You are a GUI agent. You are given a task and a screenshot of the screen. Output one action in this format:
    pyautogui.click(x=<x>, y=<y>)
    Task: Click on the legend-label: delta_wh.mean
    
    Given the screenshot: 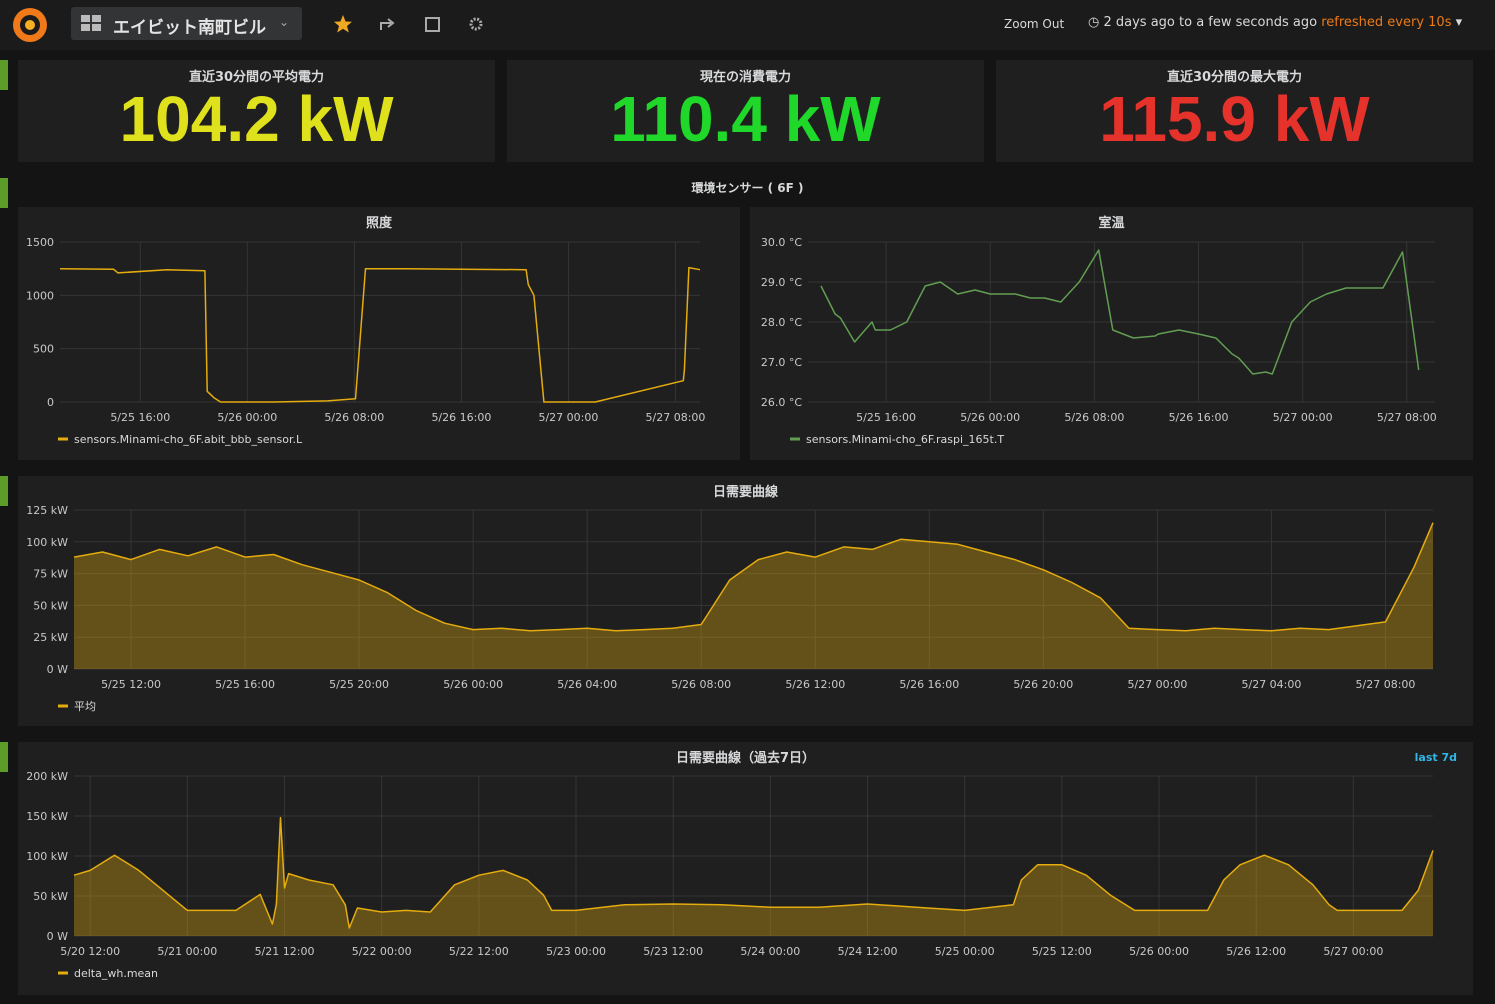 What is the action you would take?
    pyautogui.click(x=116, y=973)
    